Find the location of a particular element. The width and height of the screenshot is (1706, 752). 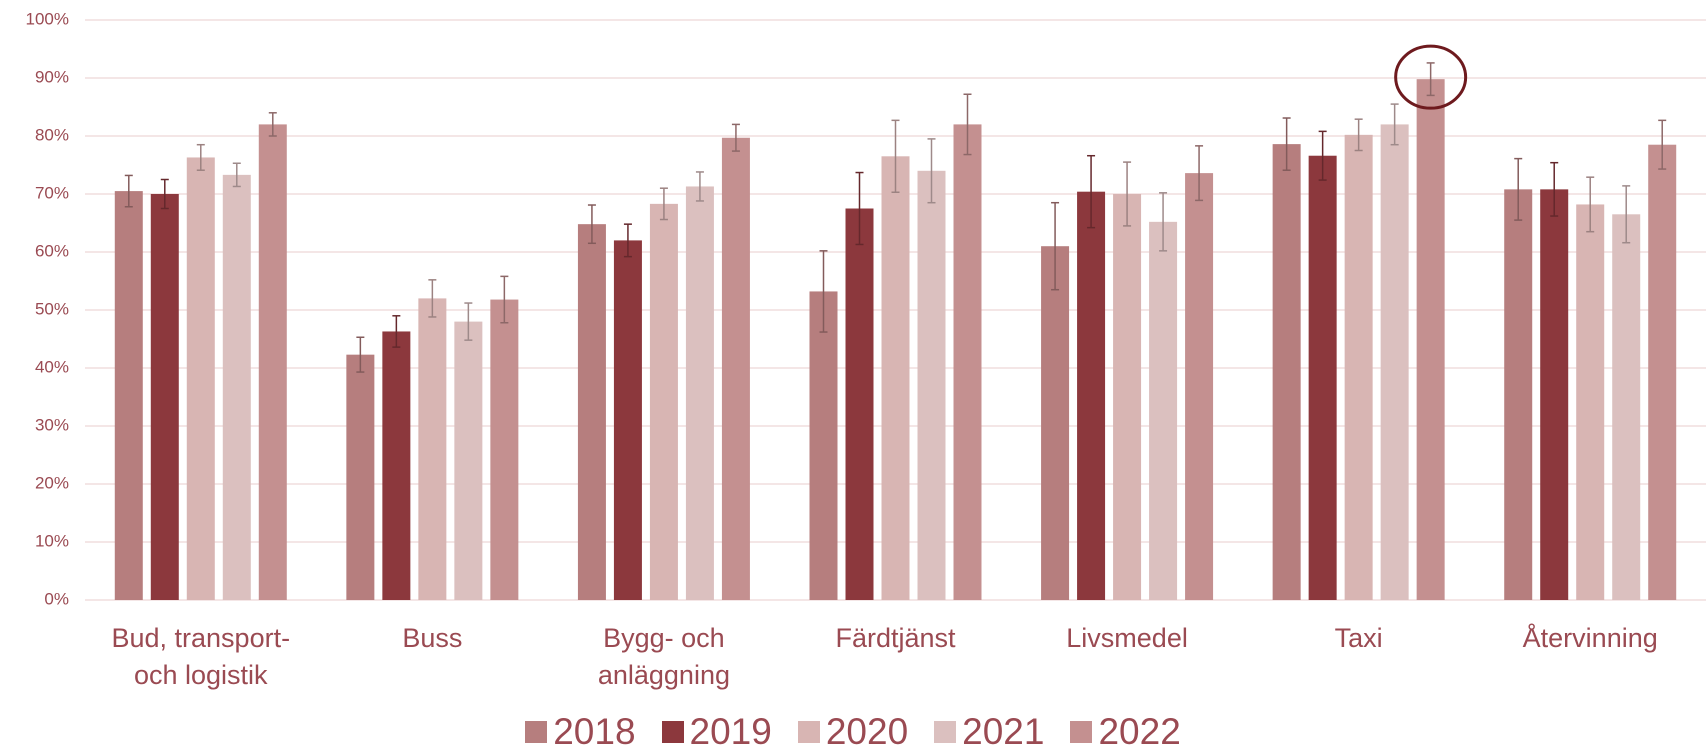

x-tick-label: Färdtjänst is located at coordinates (895, 638).